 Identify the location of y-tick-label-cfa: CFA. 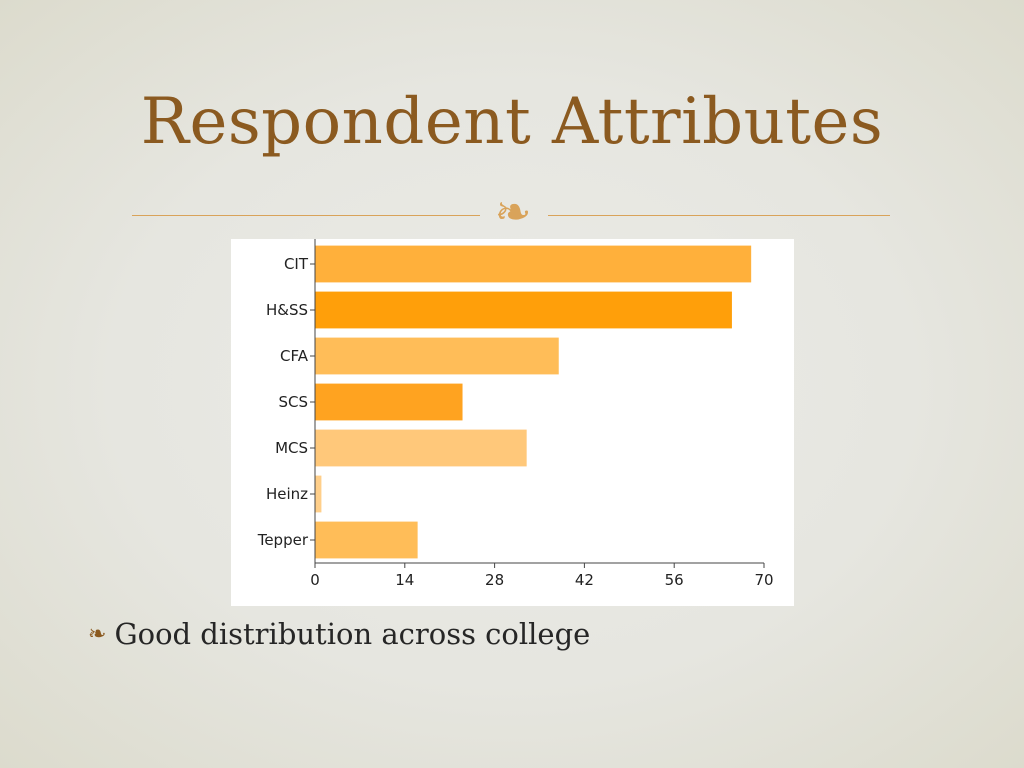
(294, 356).